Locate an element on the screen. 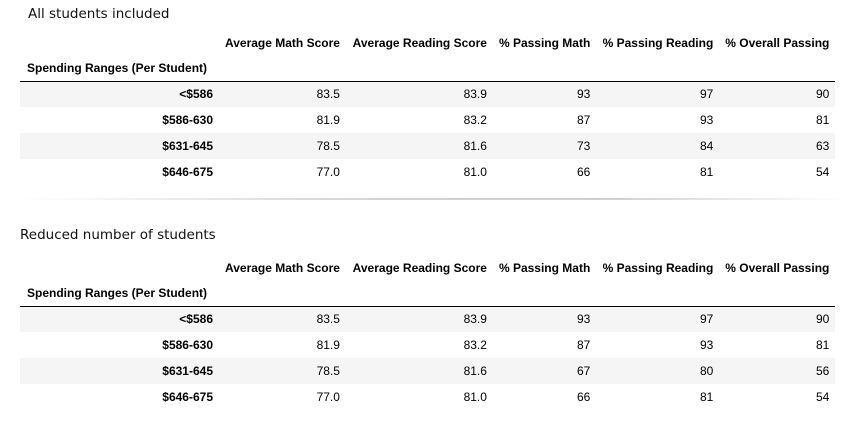 The width and height of the screenshot is (848, 427). section-caption-all-students: All students included is located at coordinates (99, 14).